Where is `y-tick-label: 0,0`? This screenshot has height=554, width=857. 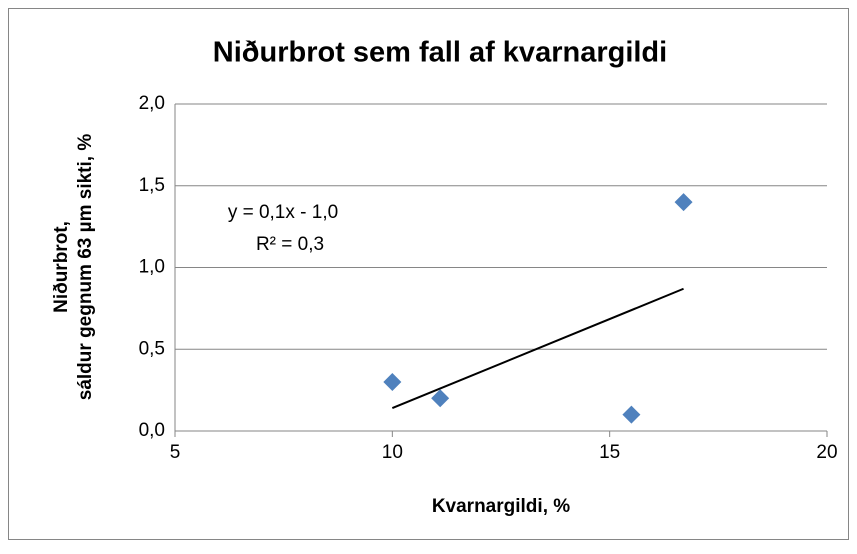 y-tick-label: 0,0 is located at coordinates (152, 430).